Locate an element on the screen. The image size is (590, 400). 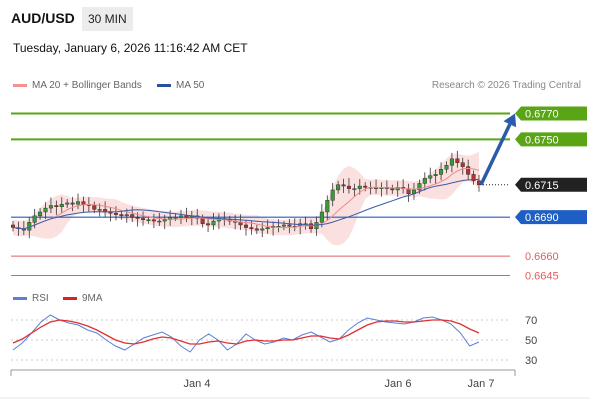
legend-ma50: MA 50 is located at coordinates (180, 85).